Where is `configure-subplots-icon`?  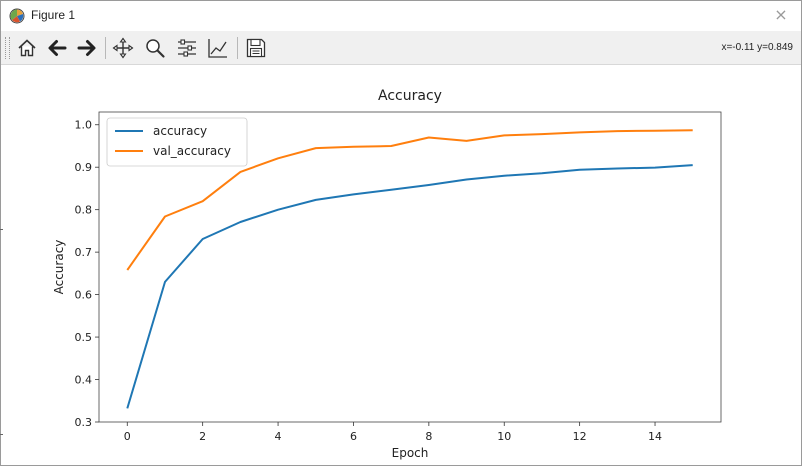
configure-subplots-icon is located at coordinates (187, 48).